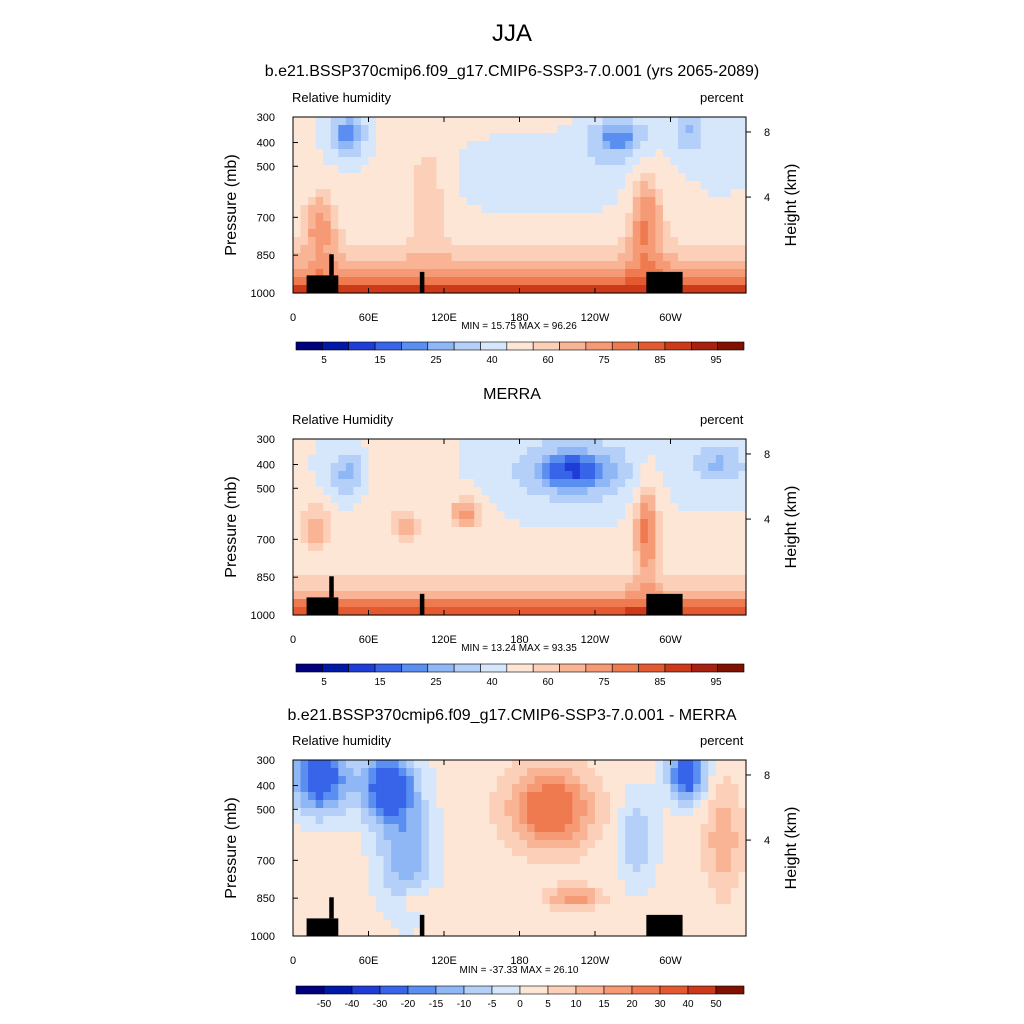 This screenshot has height=1024, width=1024. I want to click on y-tick-label: 300, so click(266, 761).